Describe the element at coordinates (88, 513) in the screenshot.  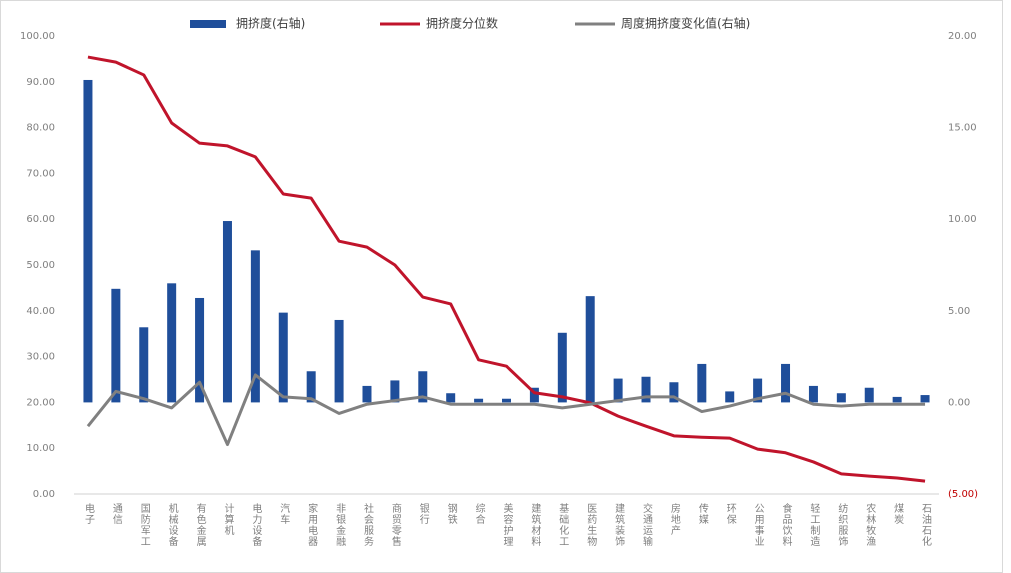
I see `x-tick-label: 电子` at that location.